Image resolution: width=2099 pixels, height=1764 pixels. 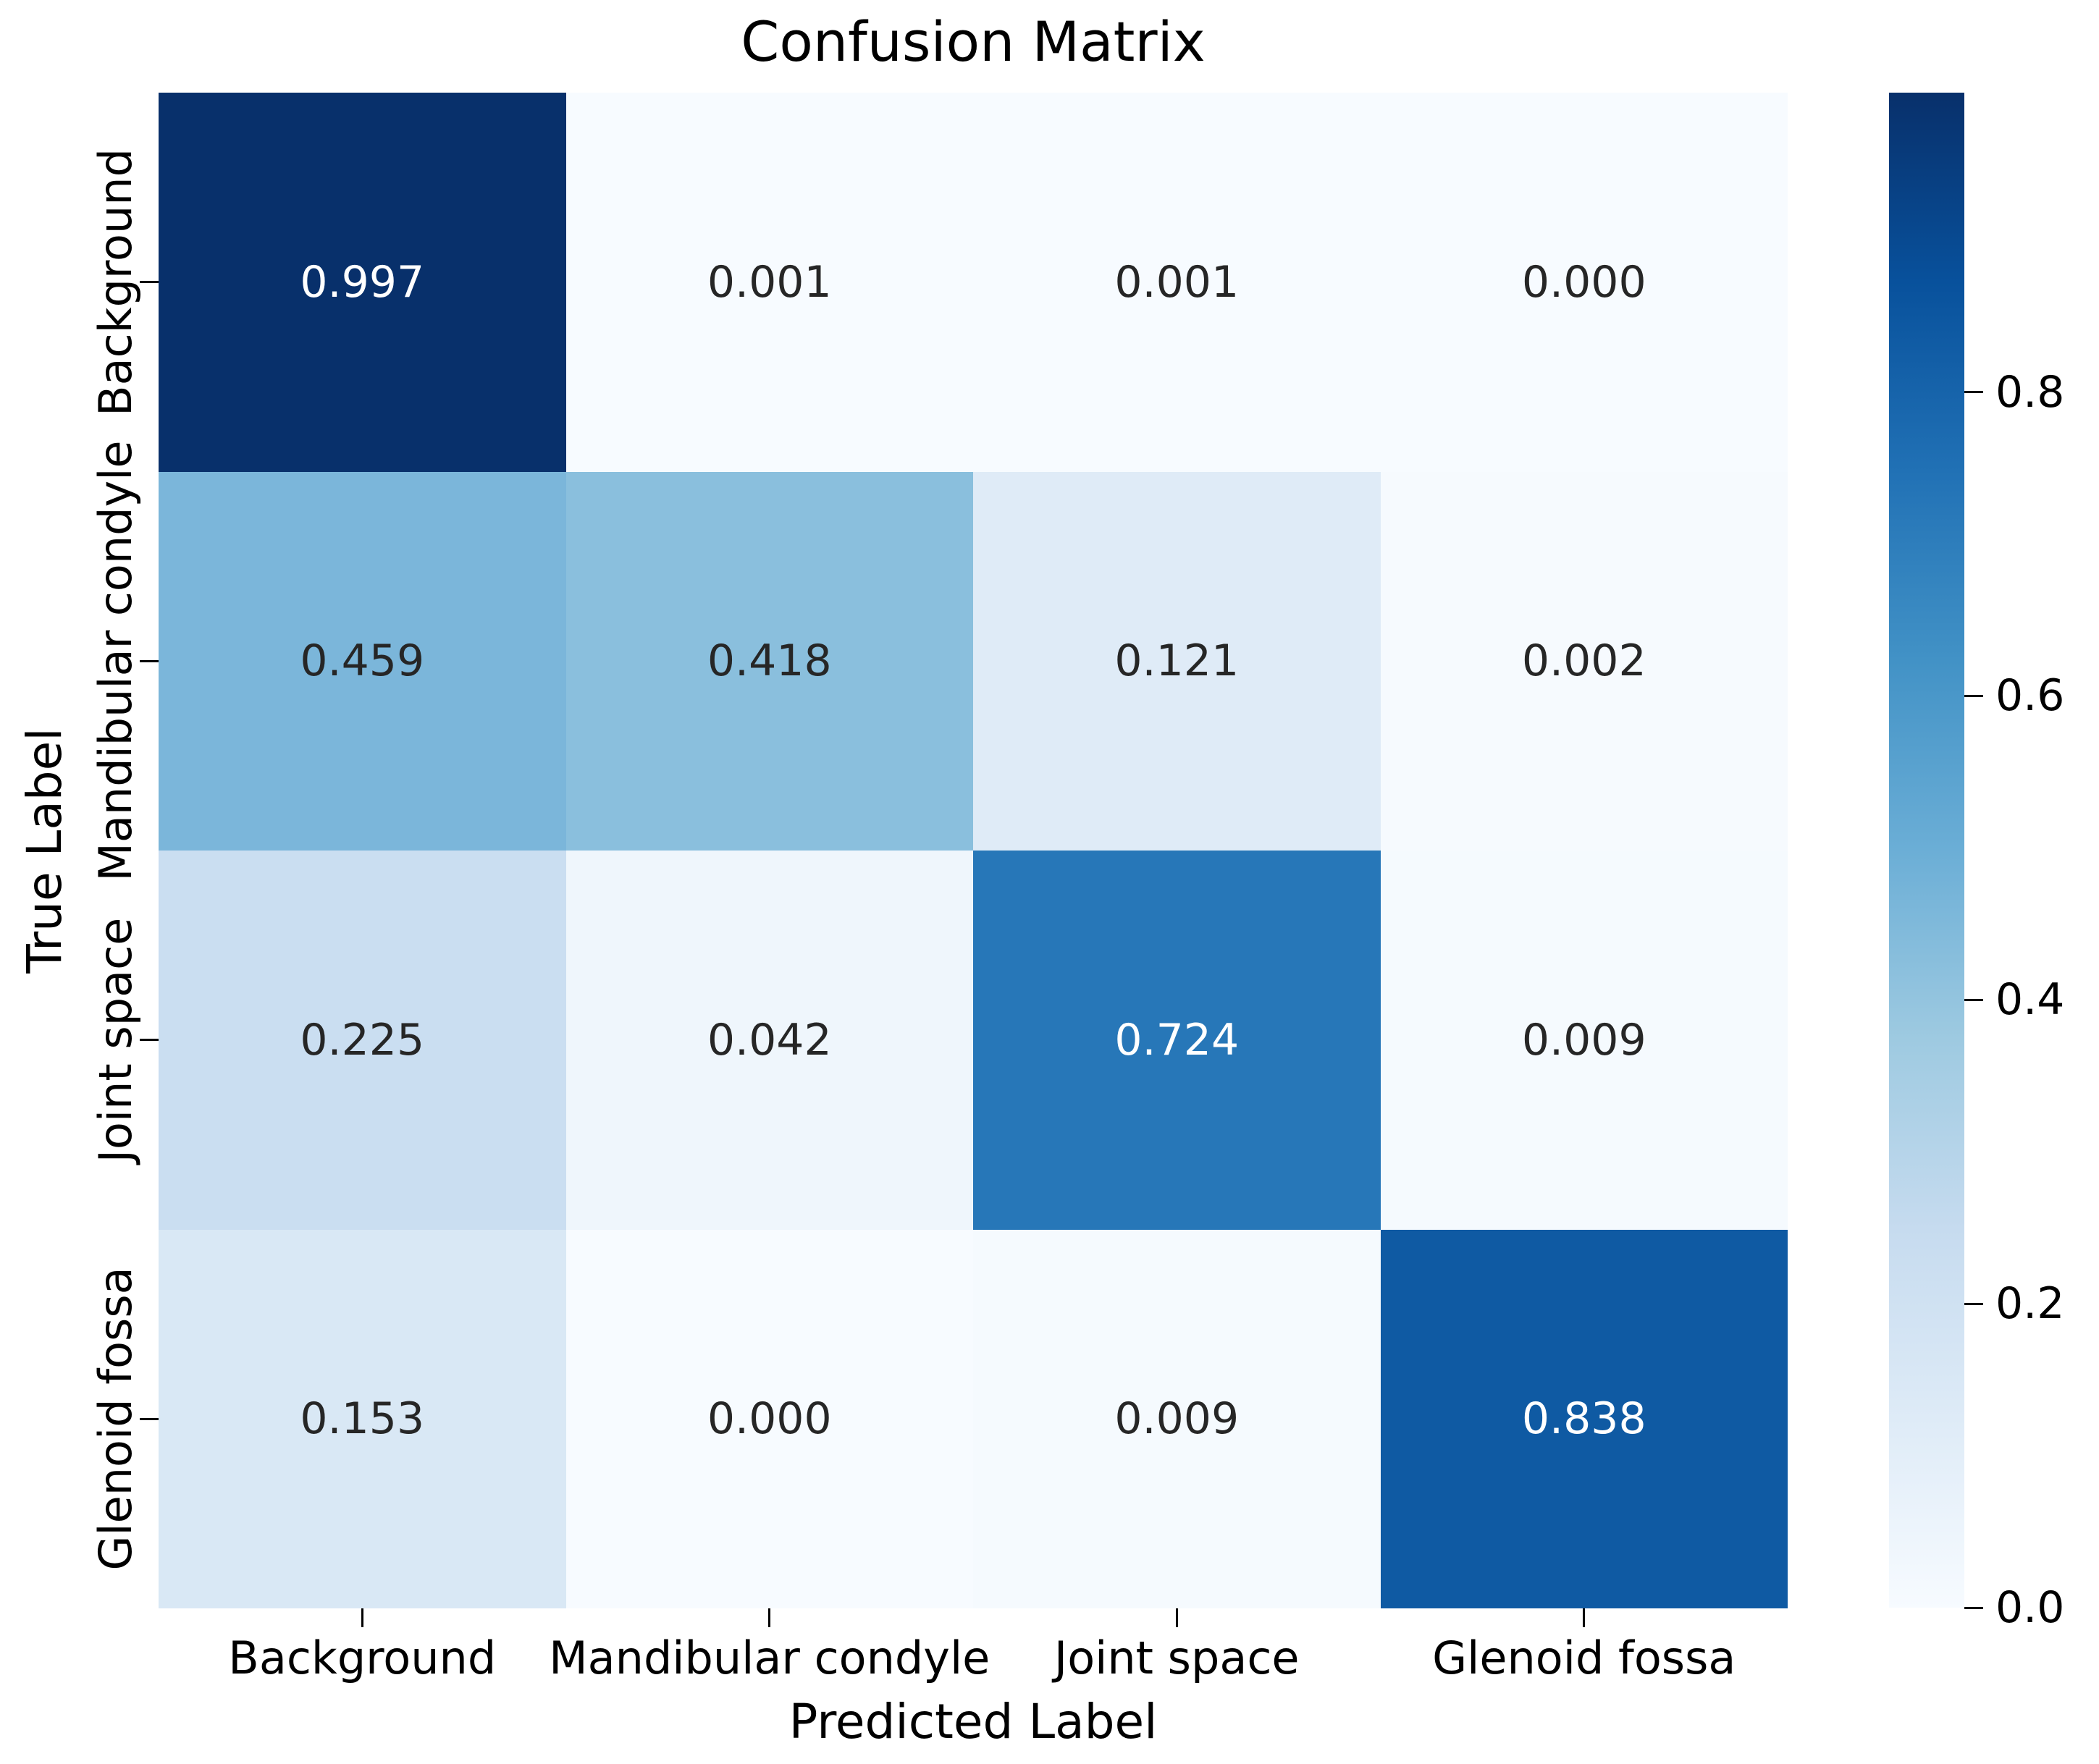 What do you see at coordinates (115, 1040) in the screenshot?
I see `y-tick-label: Joint space` at bounding box center [115, 1040].